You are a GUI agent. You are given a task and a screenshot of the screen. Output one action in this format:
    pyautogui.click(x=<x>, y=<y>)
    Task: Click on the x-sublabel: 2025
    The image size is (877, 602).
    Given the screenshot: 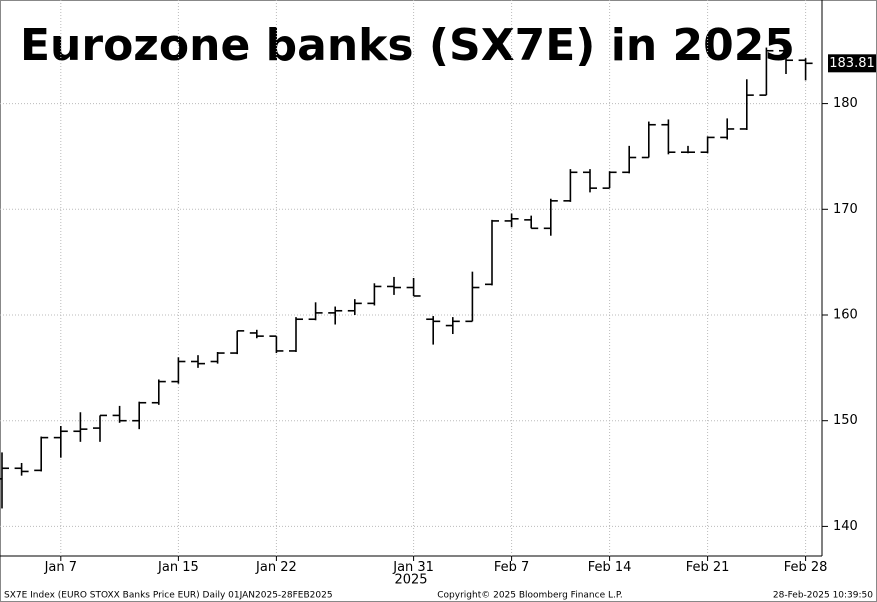 What is the action you would take?
    pyautogui.click(x=410, y=580)
    